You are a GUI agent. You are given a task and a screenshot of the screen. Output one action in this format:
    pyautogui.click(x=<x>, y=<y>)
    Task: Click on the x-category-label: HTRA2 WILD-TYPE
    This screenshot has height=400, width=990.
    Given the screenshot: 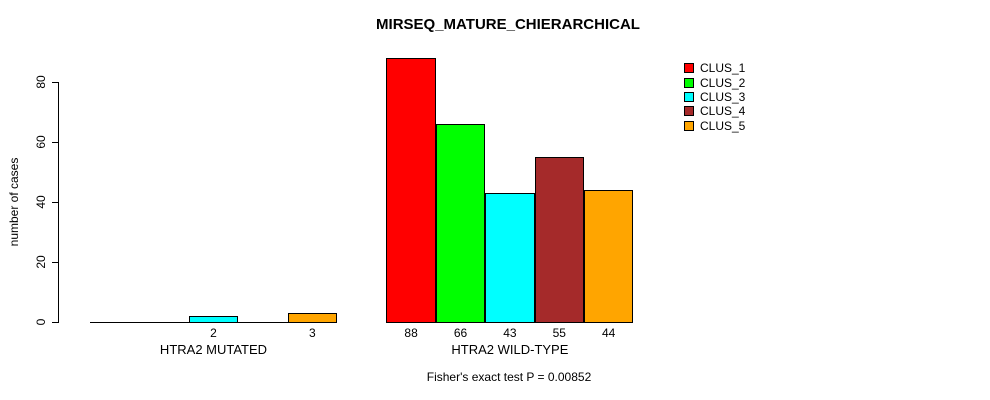 What is the action you would take?
    pyautogui.click(x=510, y=349)
    